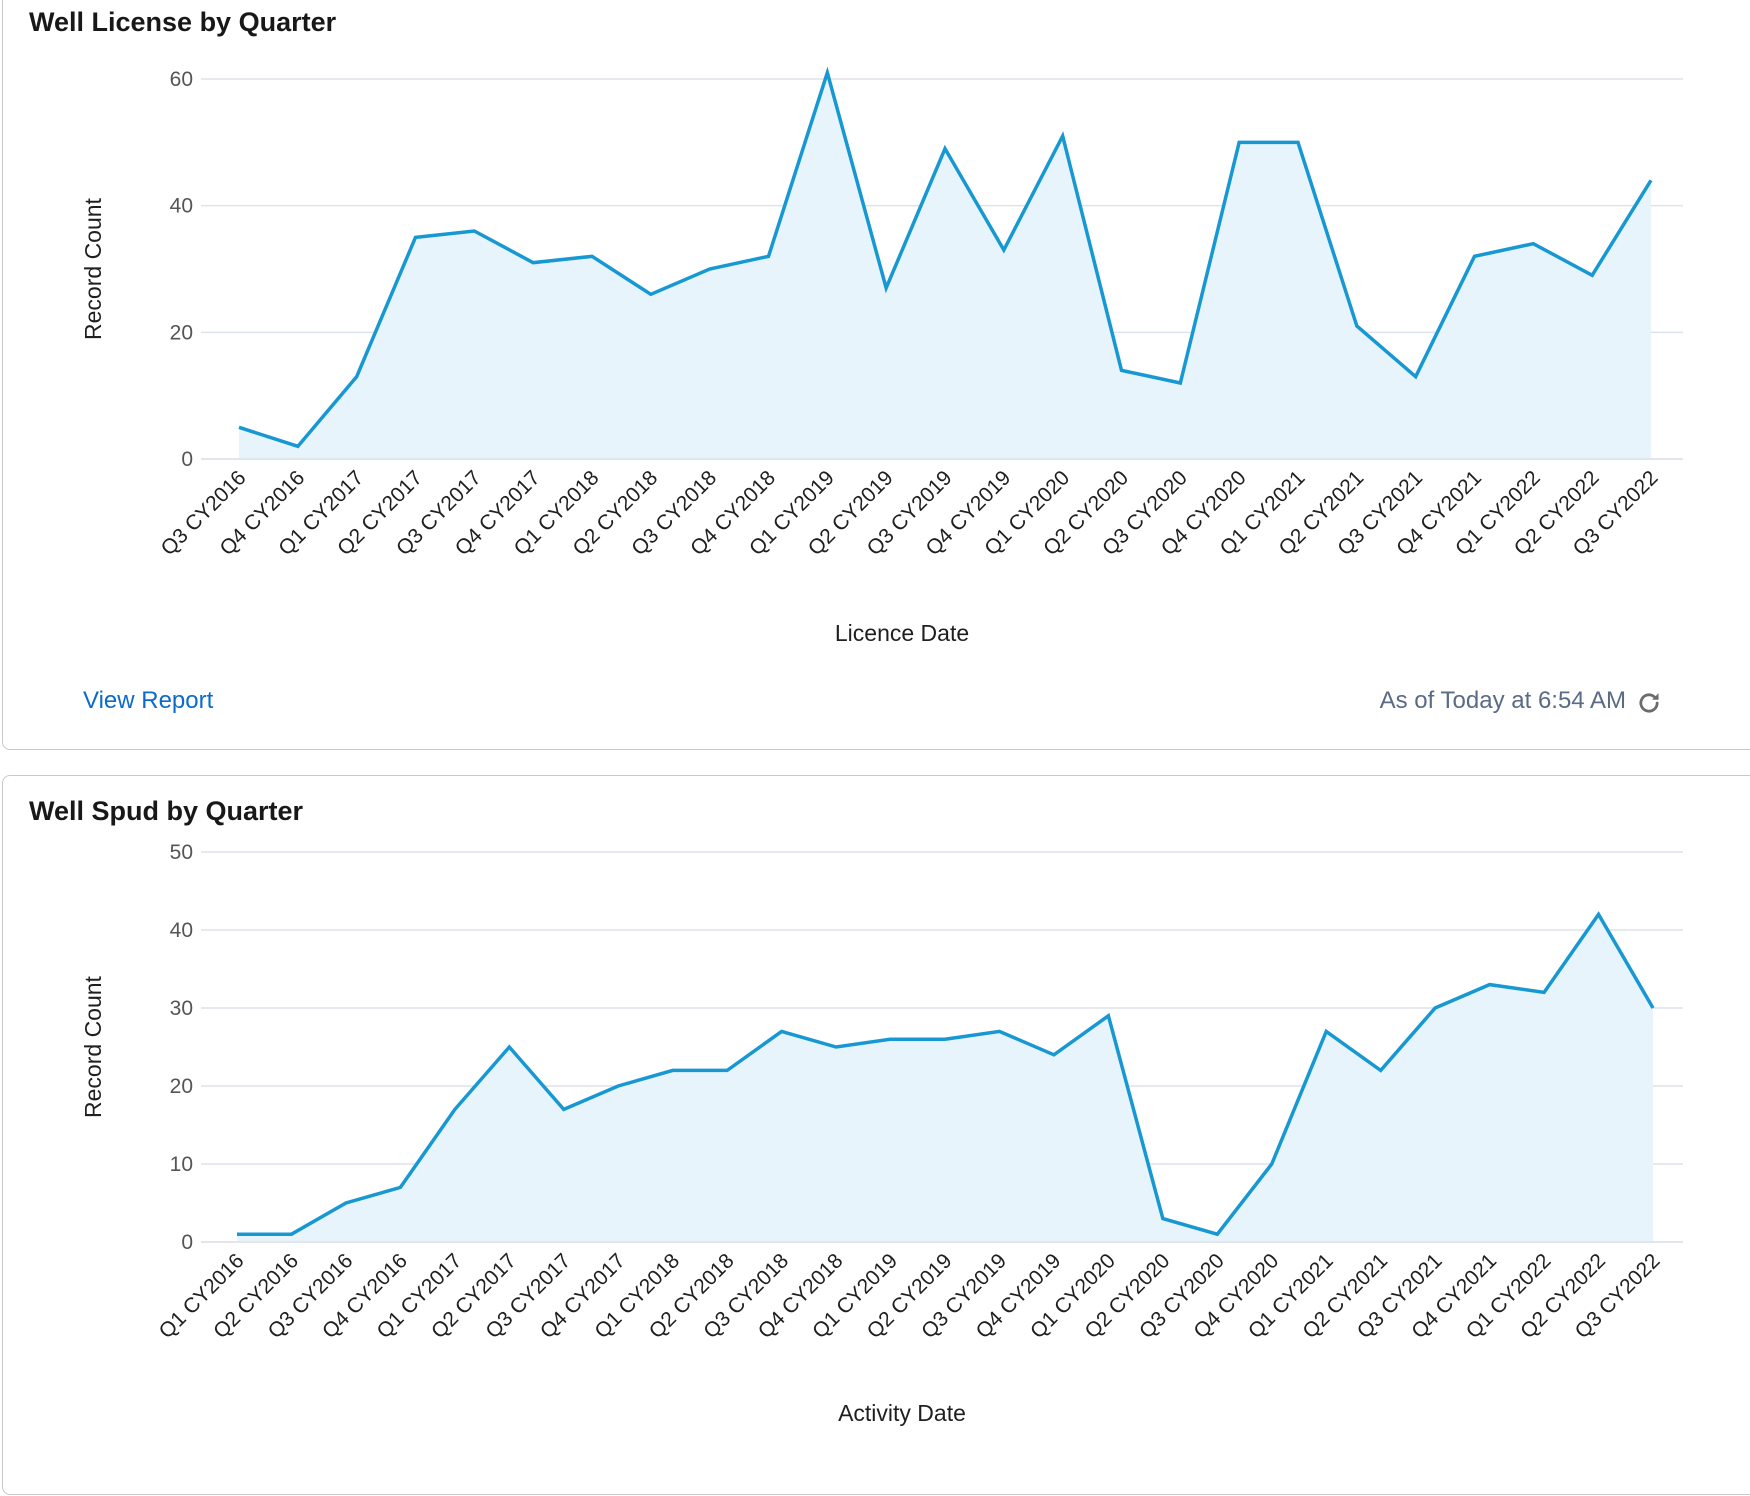 Image resolution: width=1750 pixels, height=1496 pixels. I want to click on x-axis-title: Licence Date, so click(902, 633).